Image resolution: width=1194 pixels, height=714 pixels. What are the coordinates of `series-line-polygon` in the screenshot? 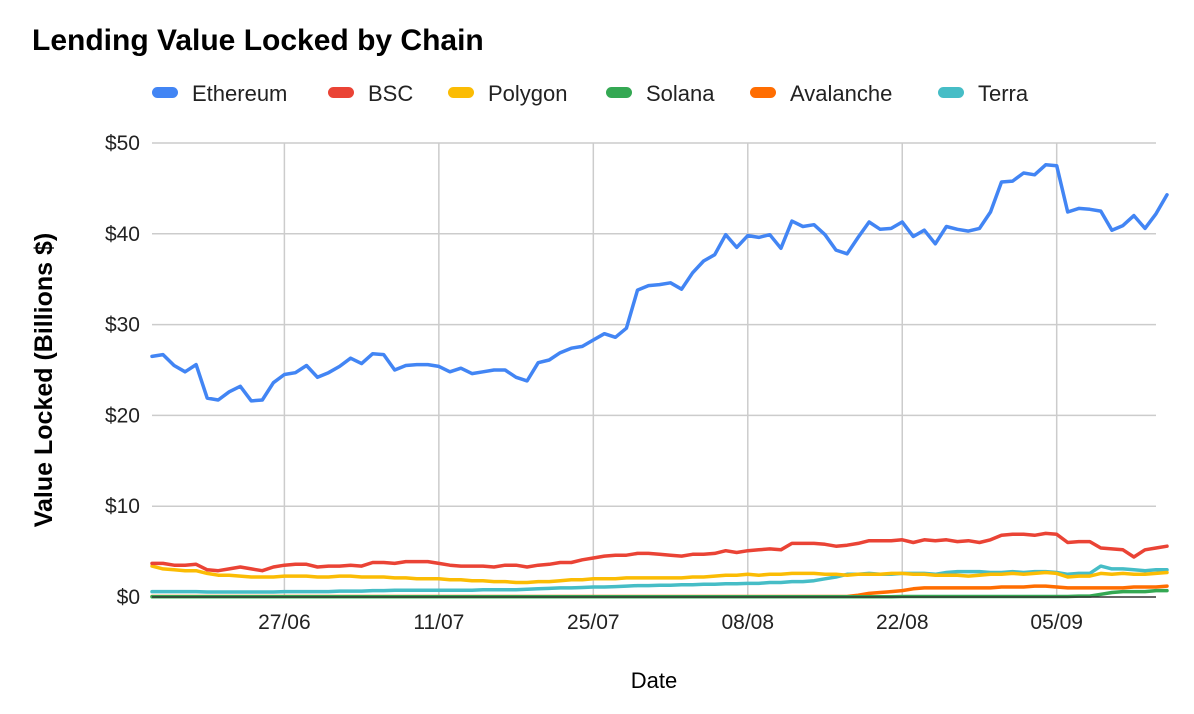 It's located at (659, 574).